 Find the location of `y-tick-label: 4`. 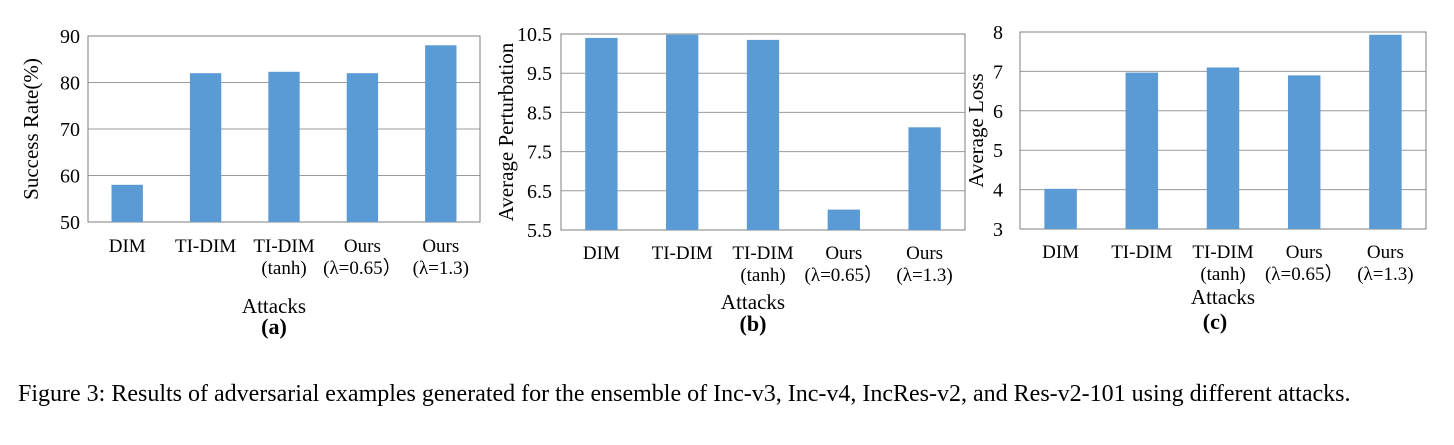

y-tick-label: 4 is located at coordinates (998, 191).